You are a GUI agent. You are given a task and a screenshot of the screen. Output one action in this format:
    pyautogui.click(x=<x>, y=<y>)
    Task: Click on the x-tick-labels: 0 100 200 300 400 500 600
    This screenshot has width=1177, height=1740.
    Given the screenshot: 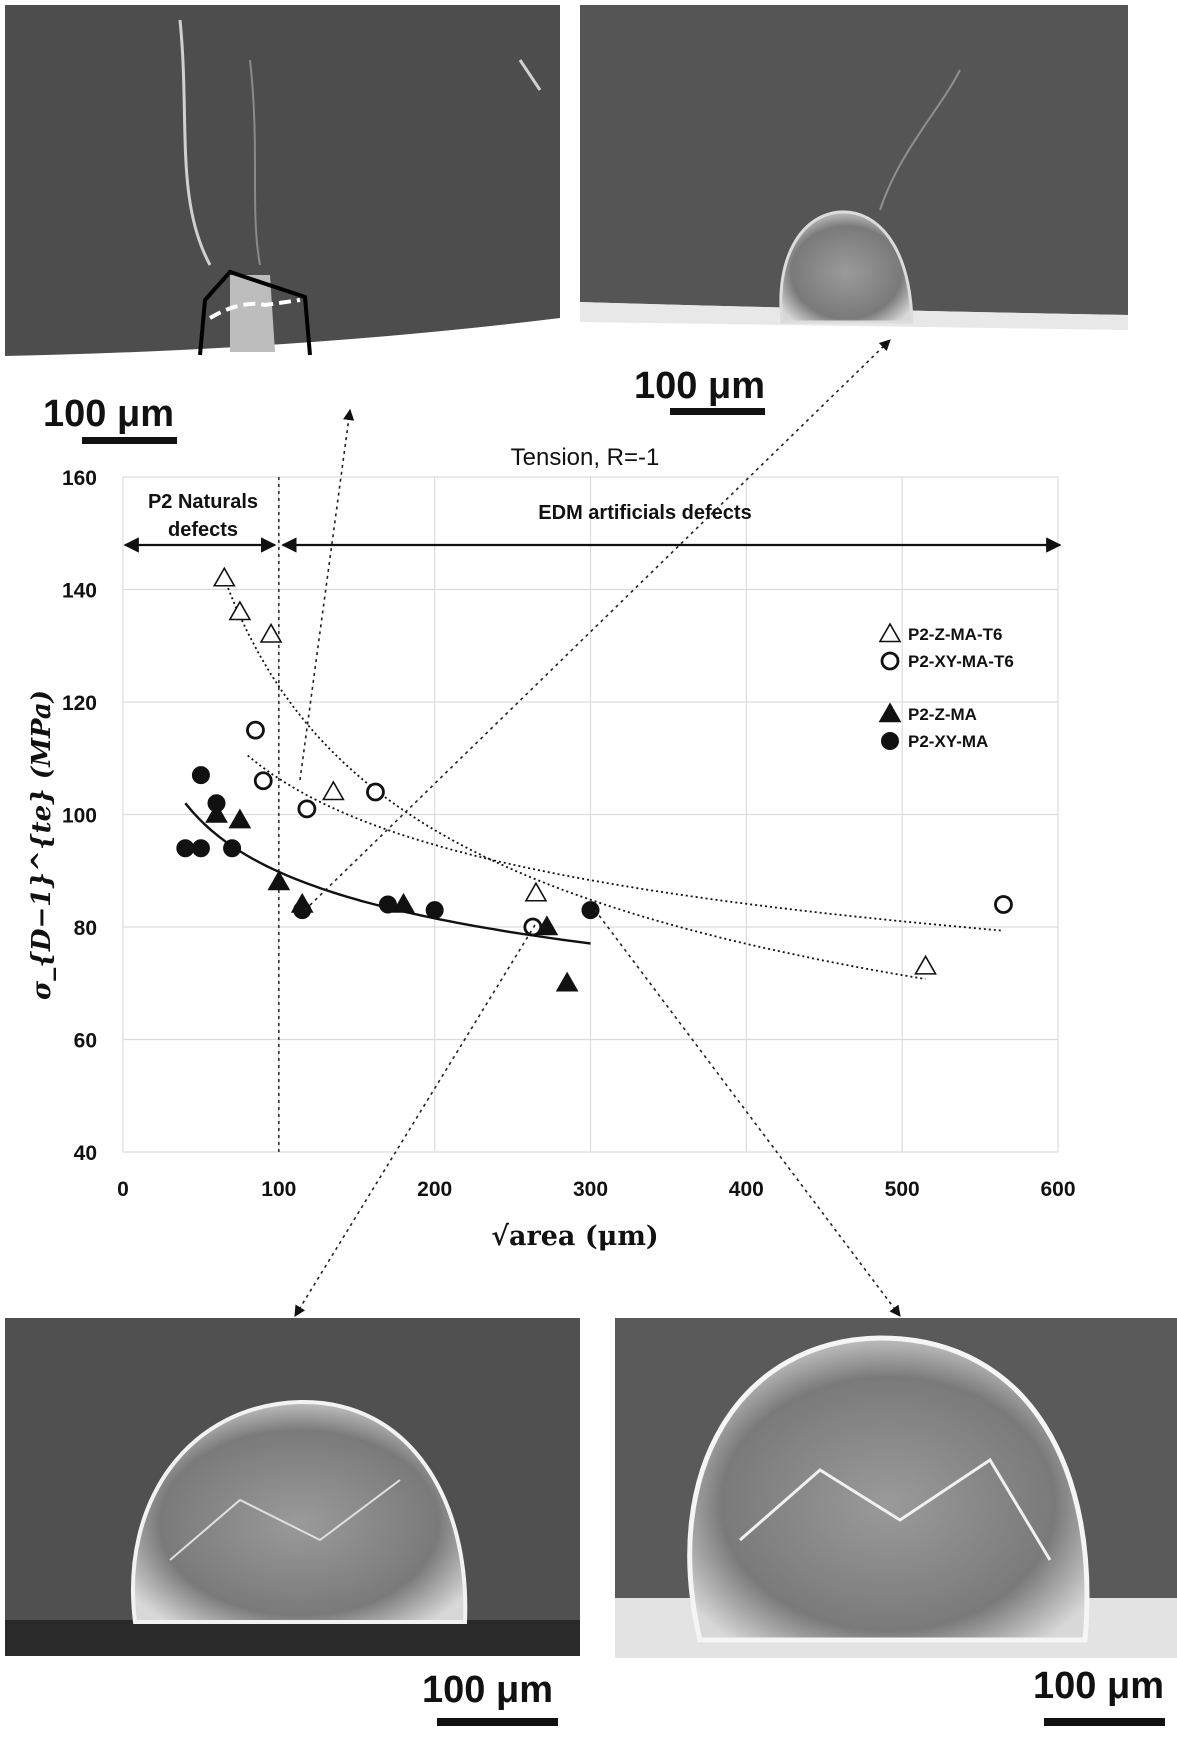 What is the action you would take?
    pyautogui.click(x=596, y=1189)
    